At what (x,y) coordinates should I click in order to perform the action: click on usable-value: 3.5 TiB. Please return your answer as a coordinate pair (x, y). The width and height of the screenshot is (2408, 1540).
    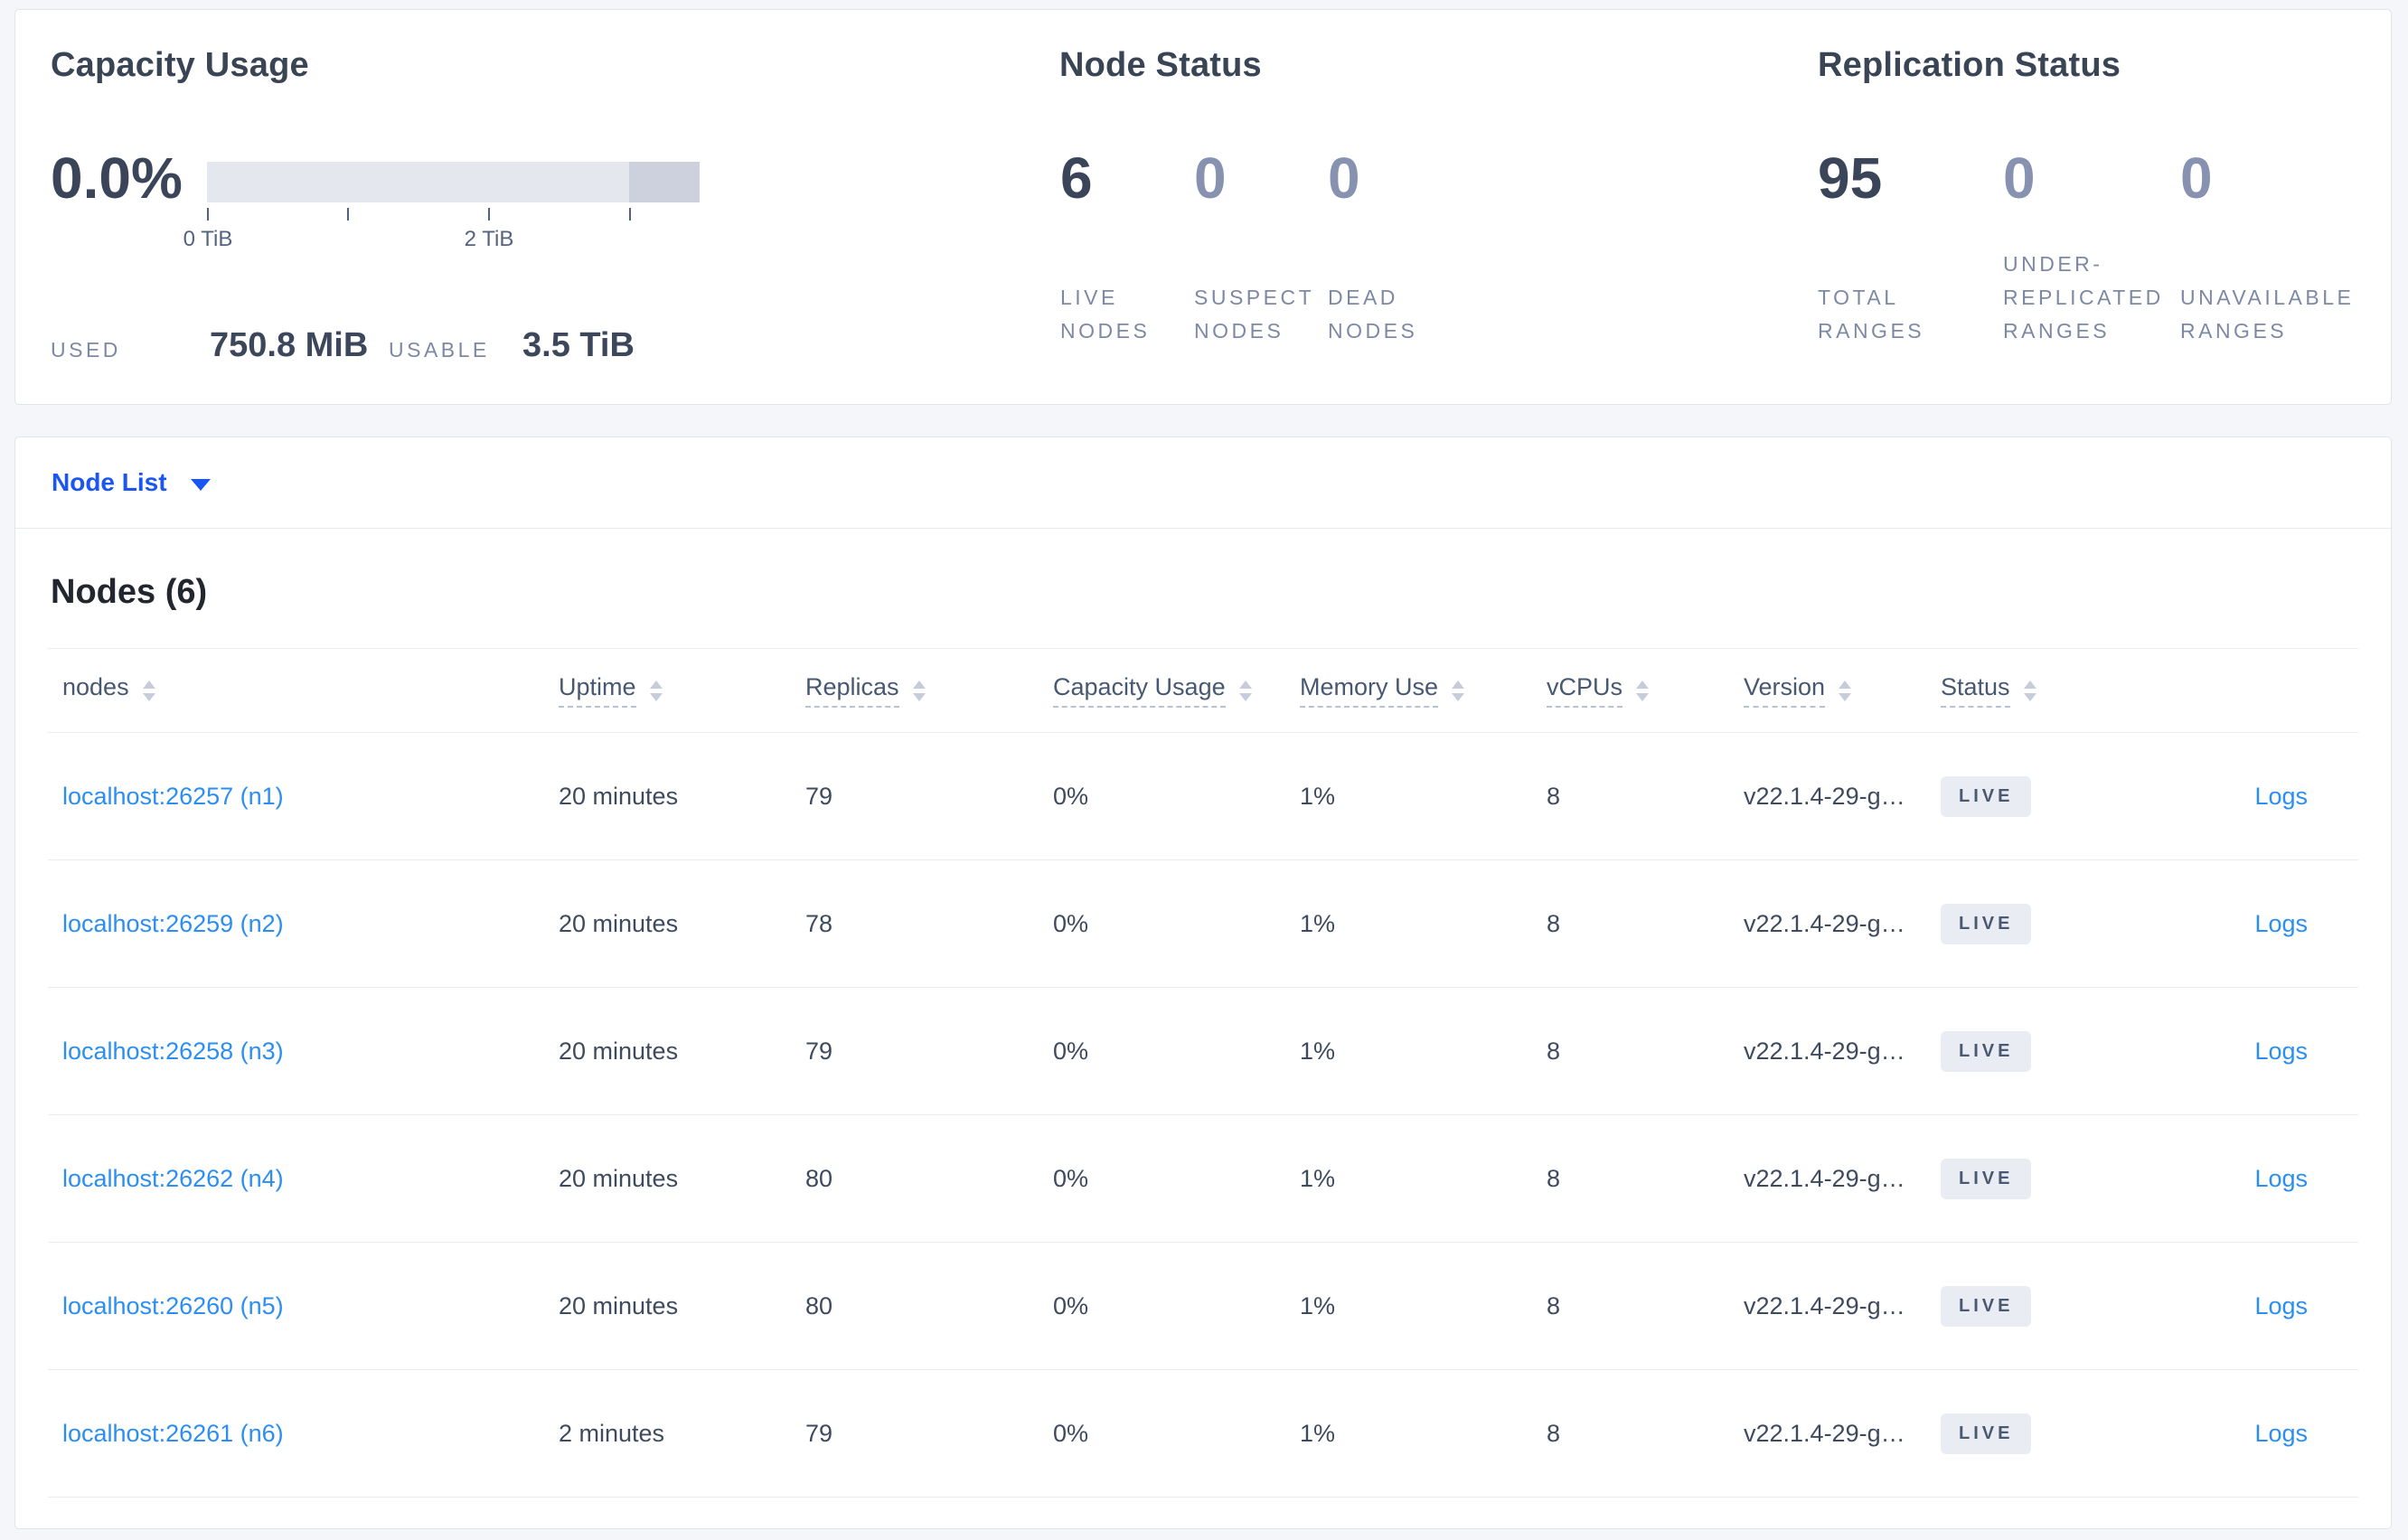
    Looking at the image, I should click on (578, 345).